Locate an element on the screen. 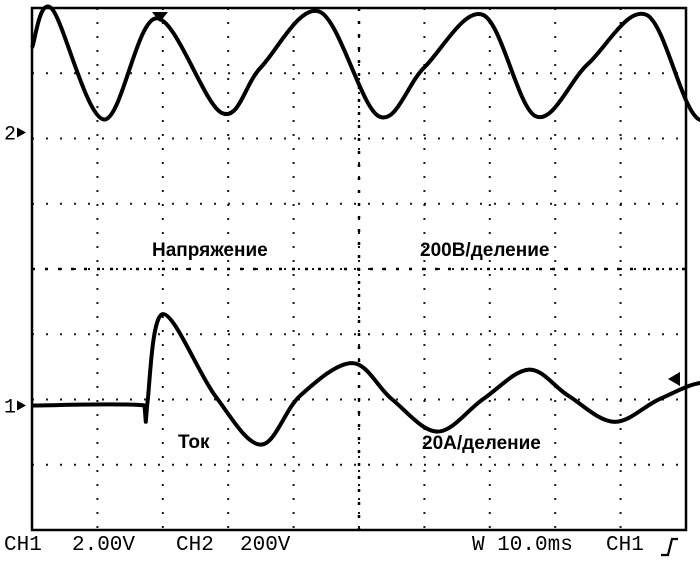  trigger-position-icon is located at coordinates (160, 17).